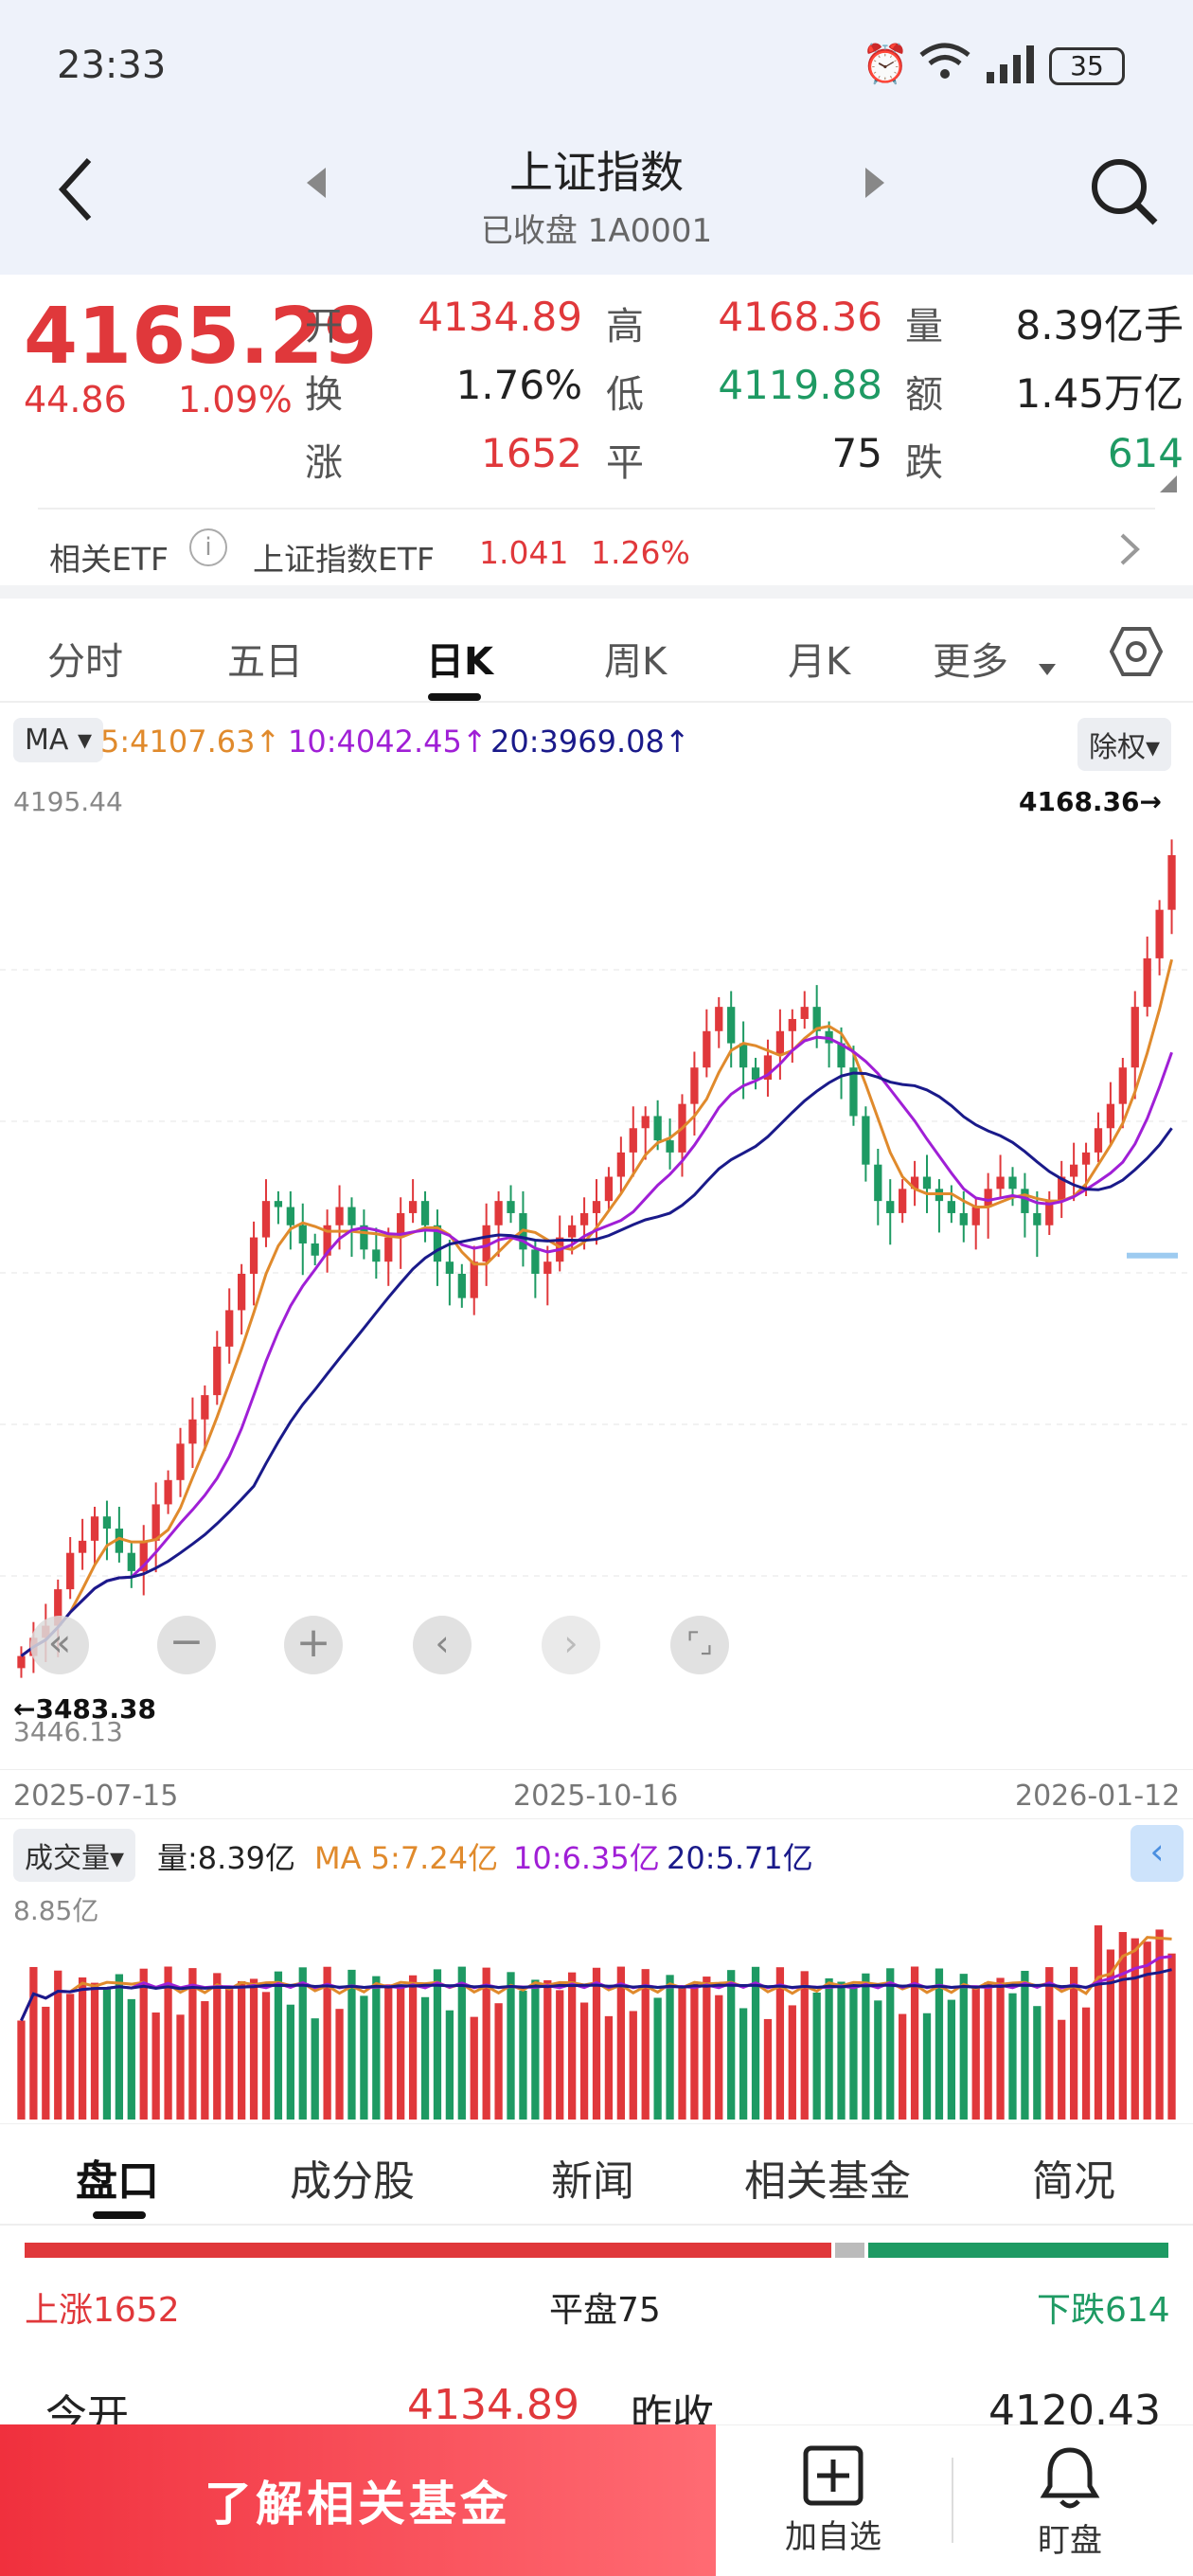 The height and width of the screenshot is (2576, 1193). What do you see at coordinates (819, 662) in the screenshot?
I see `tab-monthly-k: 月K` at bounding box center [819, 662].